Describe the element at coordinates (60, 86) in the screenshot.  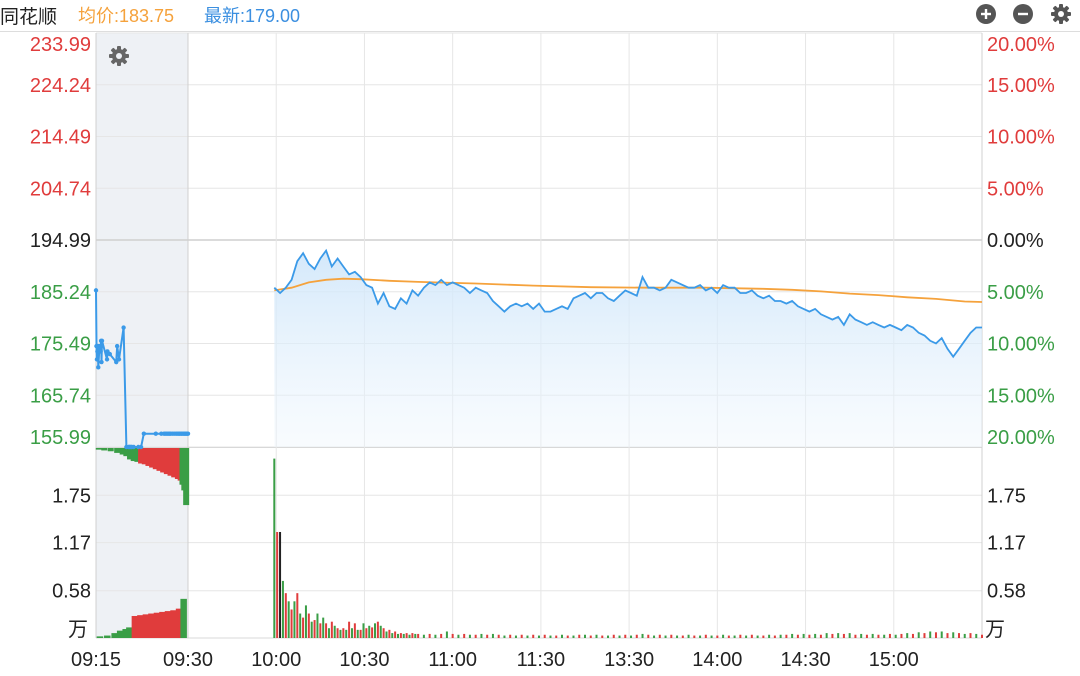
I see `price-tick-label: 224.24` at that location.